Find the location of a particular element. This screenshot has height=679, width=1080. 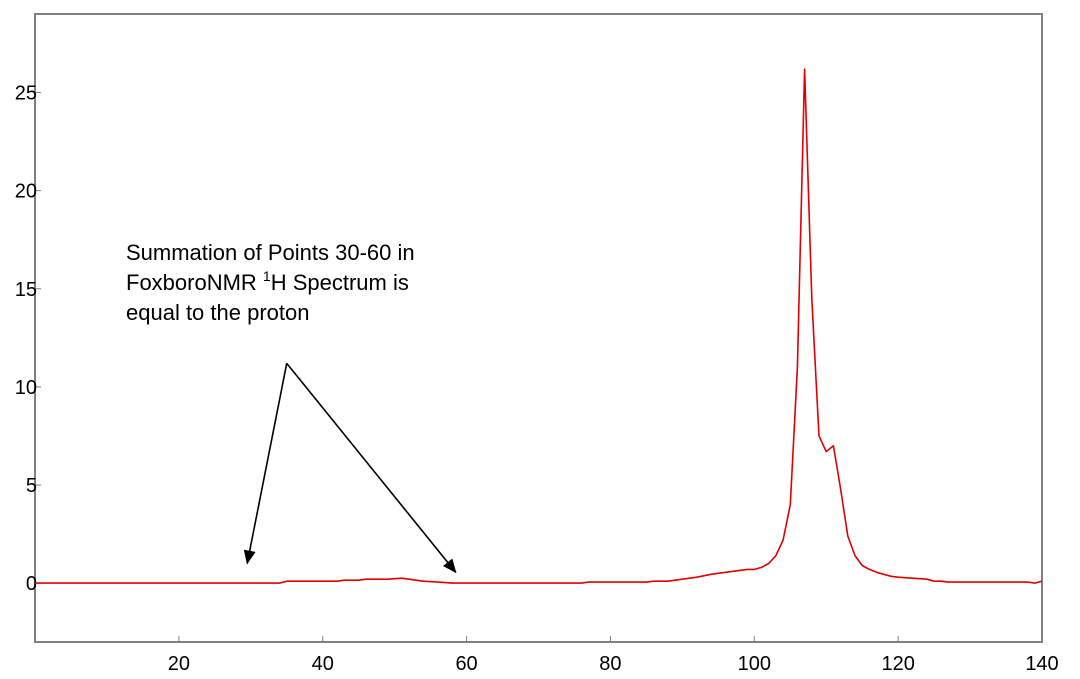

y-tick-label: 10 is located at coordinates (26, 388).